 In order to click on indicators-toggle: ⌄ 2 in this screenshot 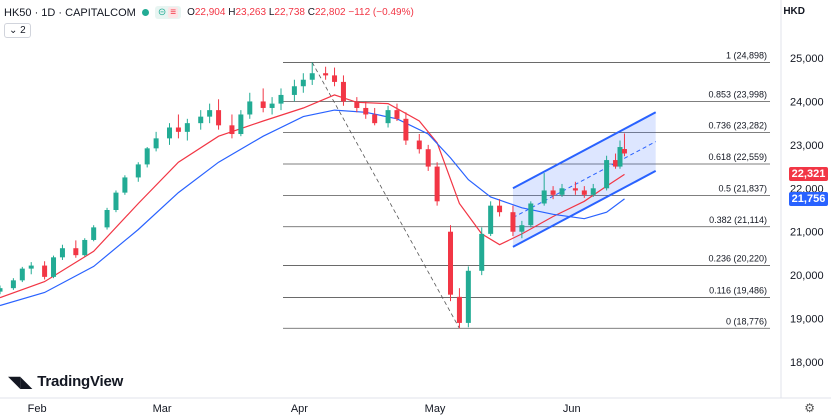, I will do `click(17, 30)`.